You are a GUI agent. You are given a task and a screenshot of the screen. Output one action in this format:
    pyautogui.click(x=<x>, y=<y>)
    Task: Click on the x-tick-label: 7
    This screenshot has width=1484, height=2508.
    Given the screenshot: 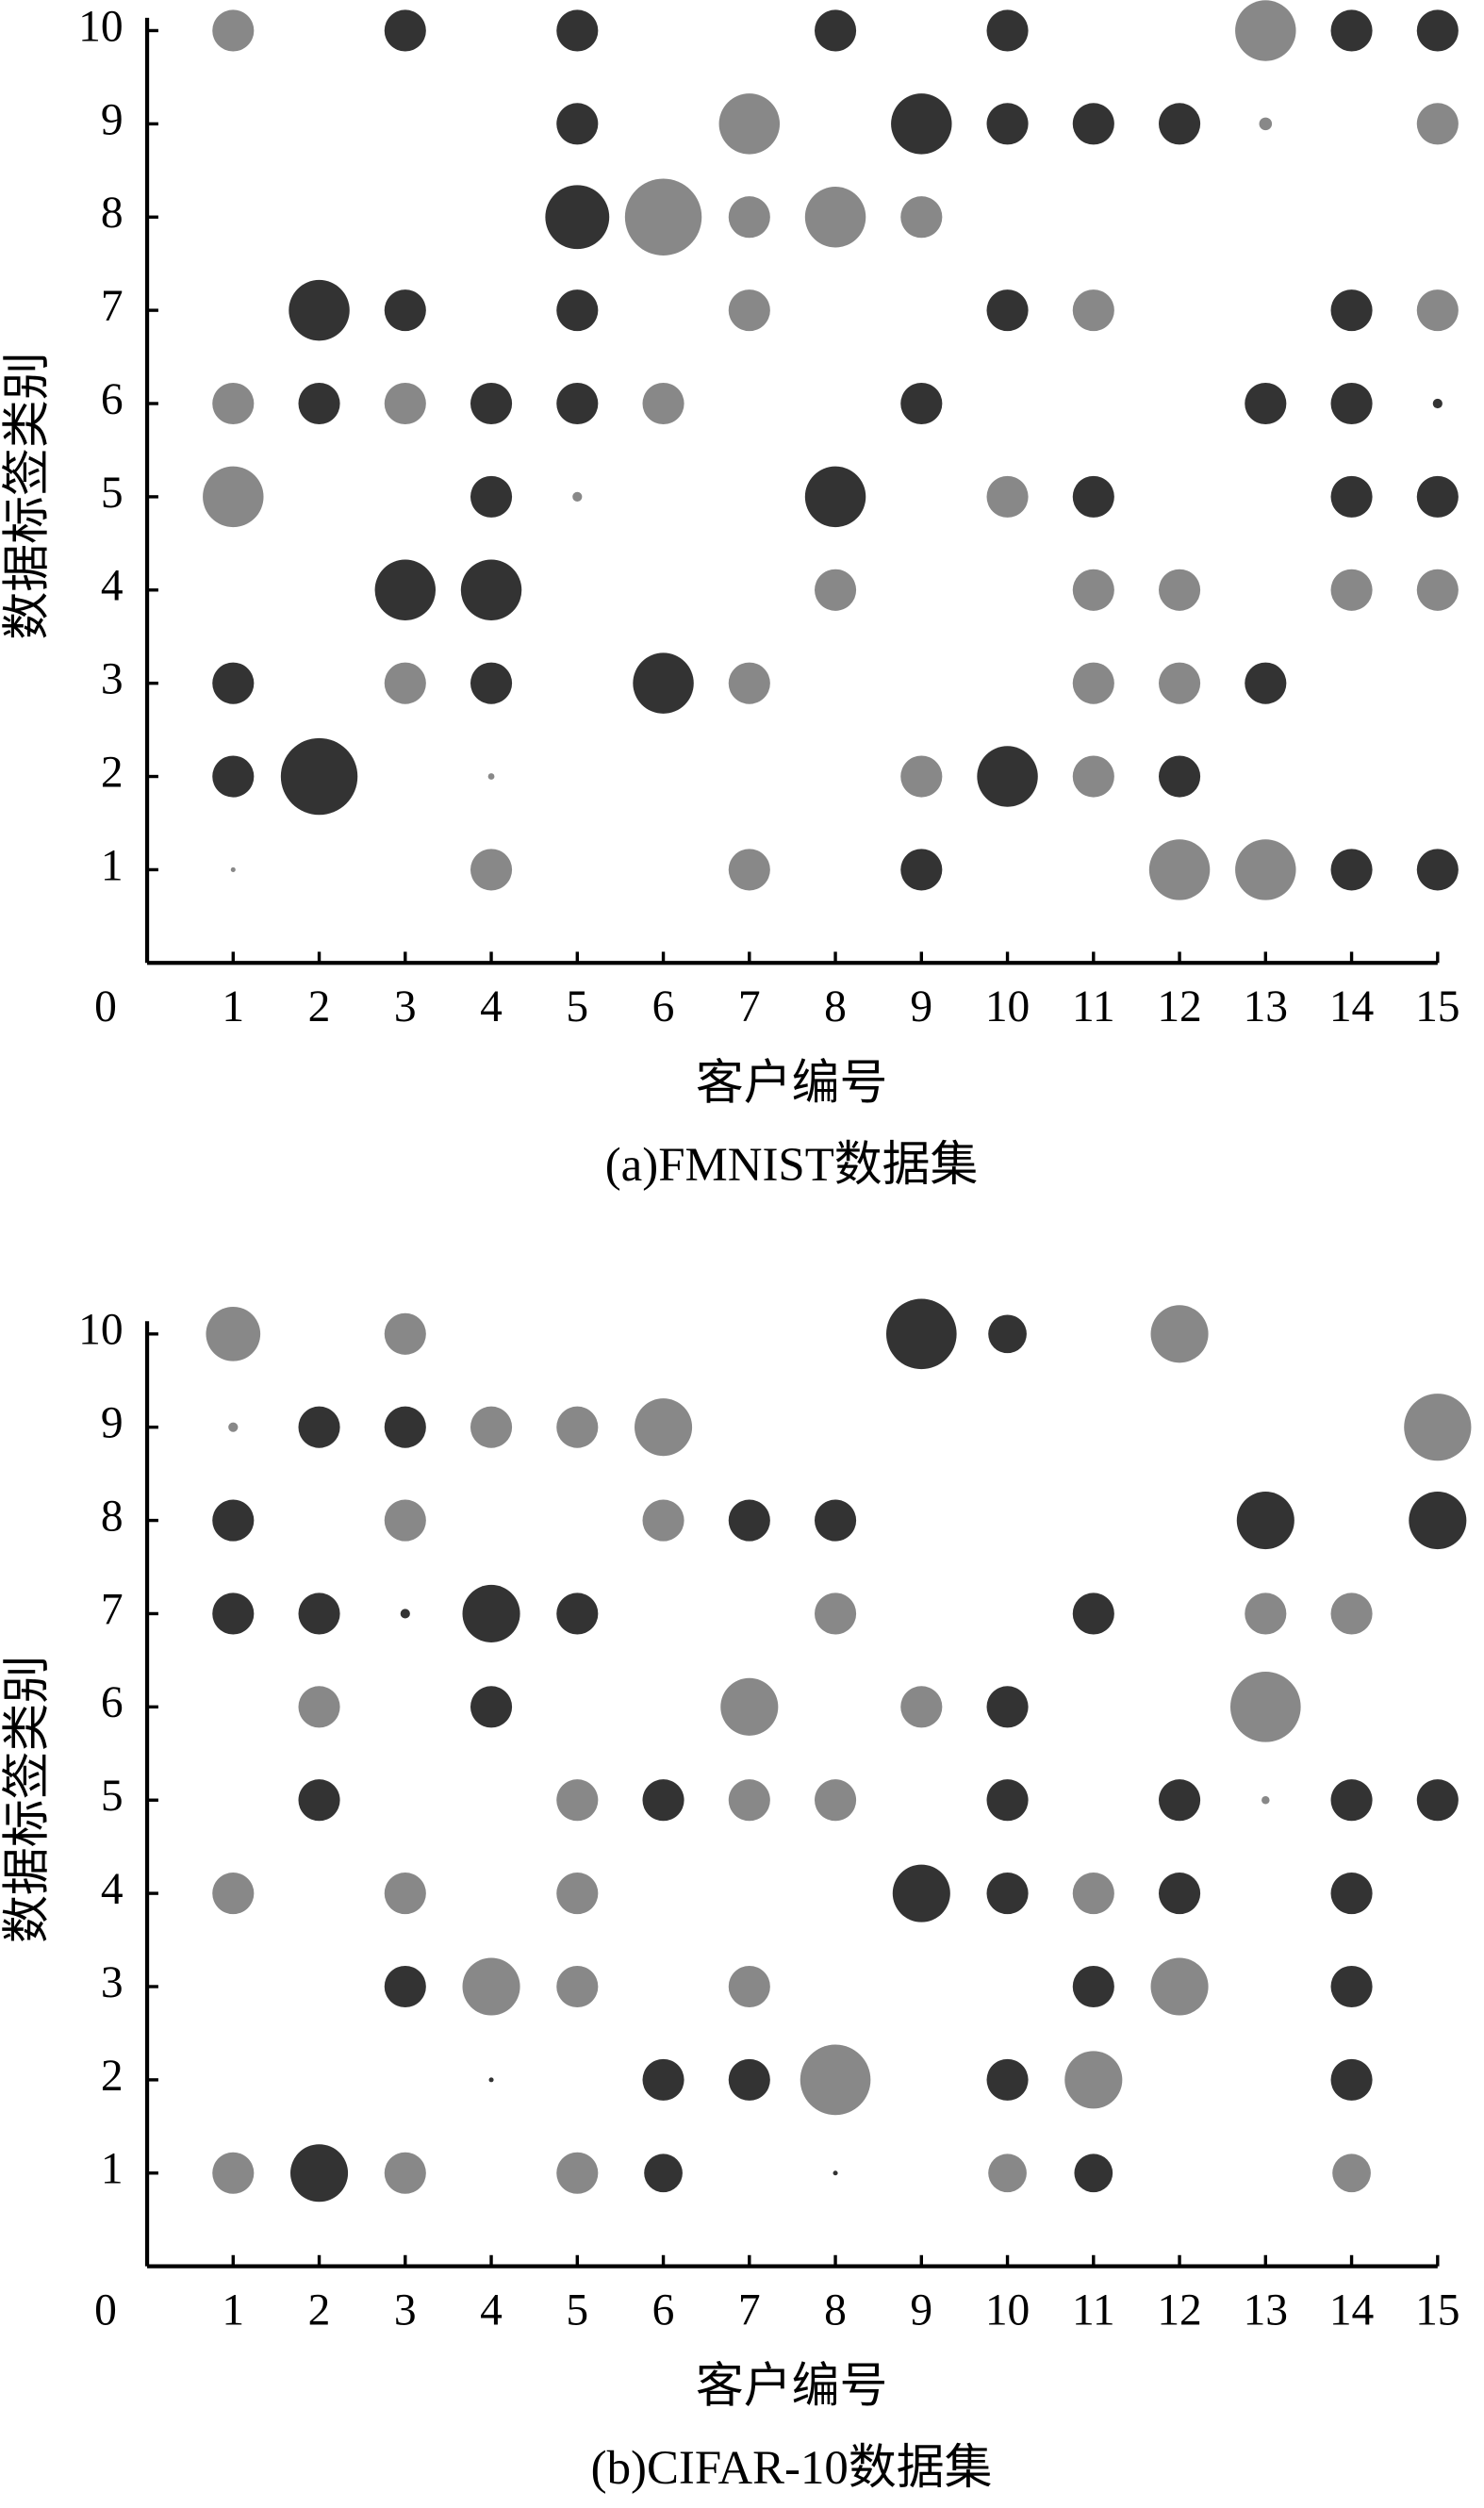 What is the action you would take?
    pyautogui.click(x=749, y=1006)
    